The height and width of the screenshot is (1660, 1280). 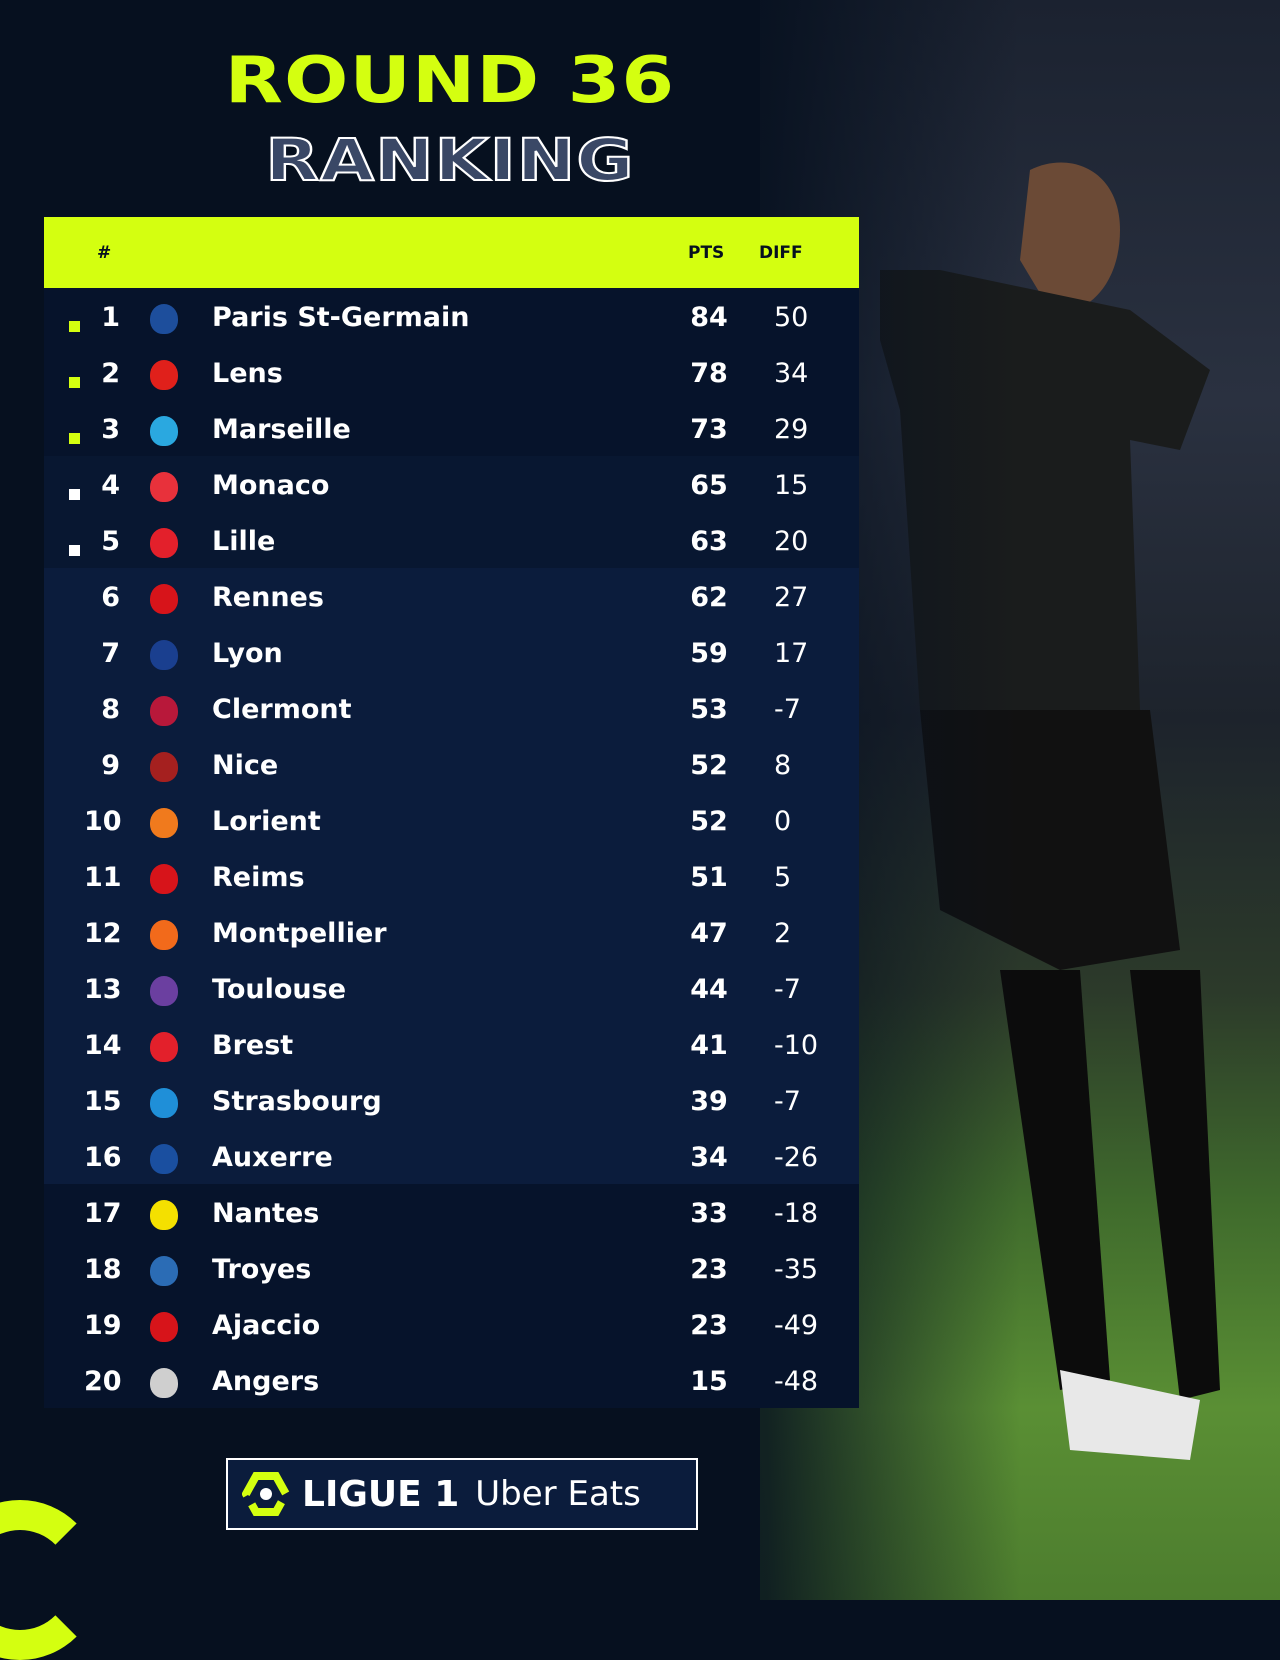 I want to click on team-name: Reims, so click(x=258, y=877).